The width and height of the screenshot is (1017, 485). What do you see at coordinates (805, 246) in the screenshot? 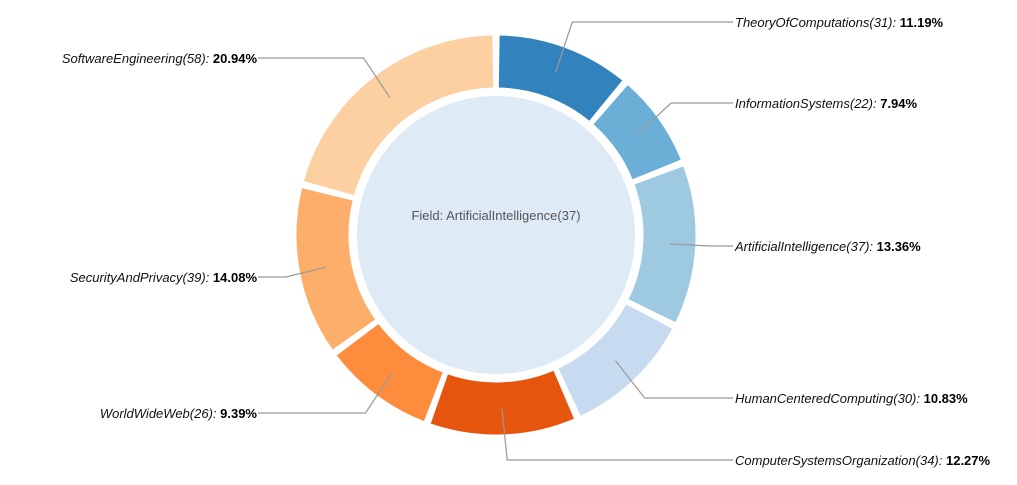
I see `label-name-ArtificialIntelligence: ArtificialIntelligence(37):` at bounding box center [805, 246].